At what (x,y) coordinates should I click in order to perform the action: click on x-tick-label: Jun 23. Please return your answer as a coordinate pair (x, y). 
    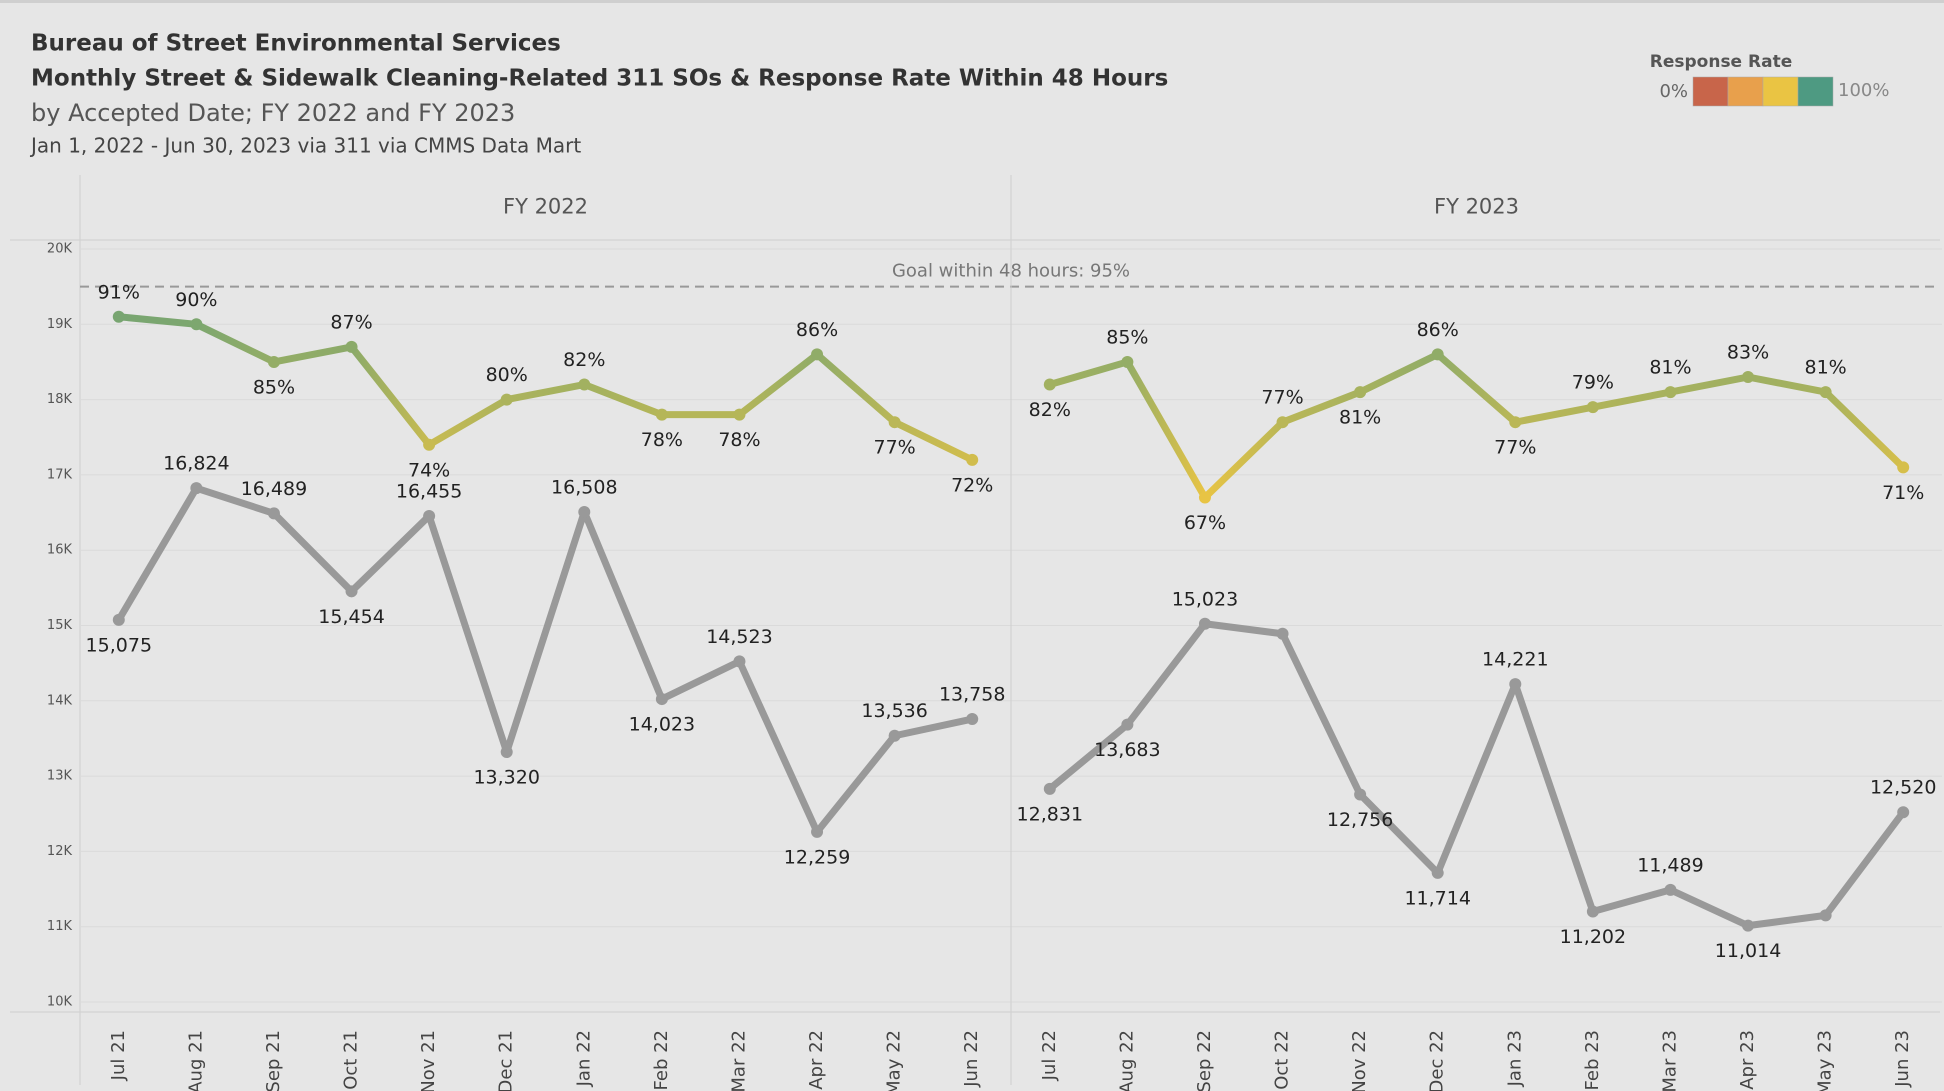
    Looking at the image, I should click on (1902, 1059).